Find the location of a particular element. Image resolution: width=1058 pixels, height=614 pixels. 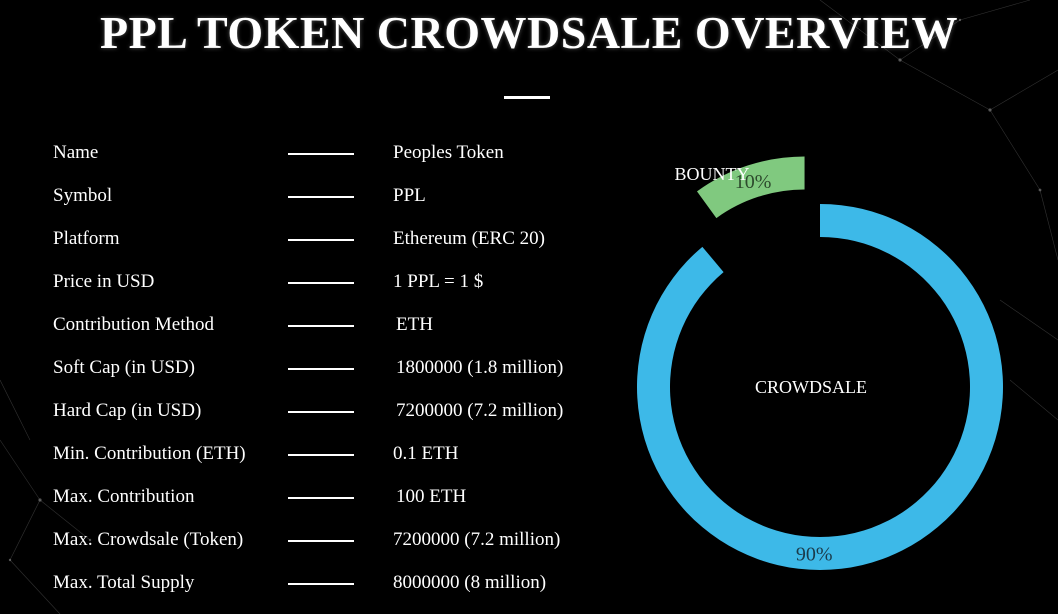

detail-label: Symbol is located at coordinates (83, 195).